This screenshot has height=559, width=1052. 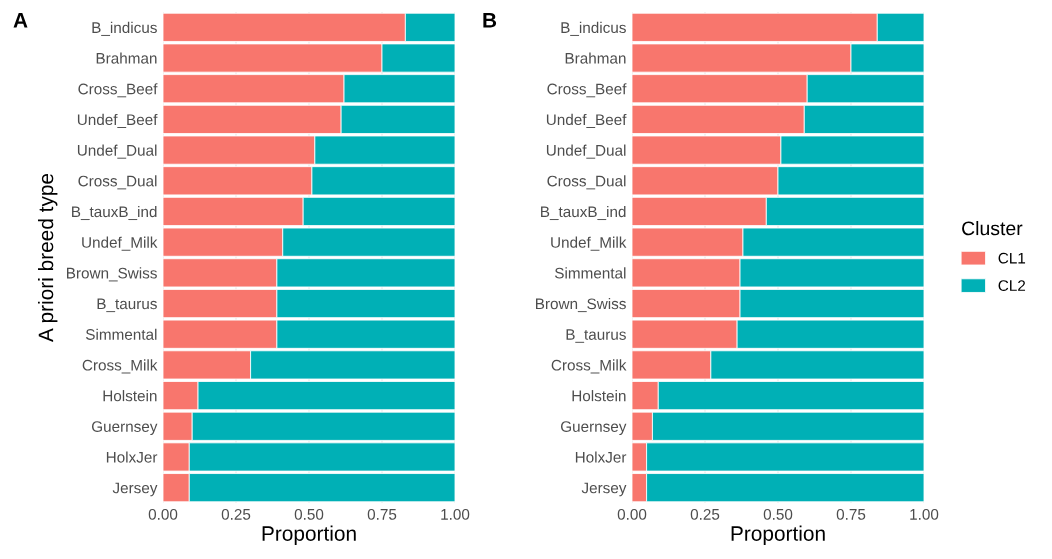 What do you see at coordinates (992, 228) in the screenshot?
I see `legend-title: Cluster` at bounding box center [992, 228].